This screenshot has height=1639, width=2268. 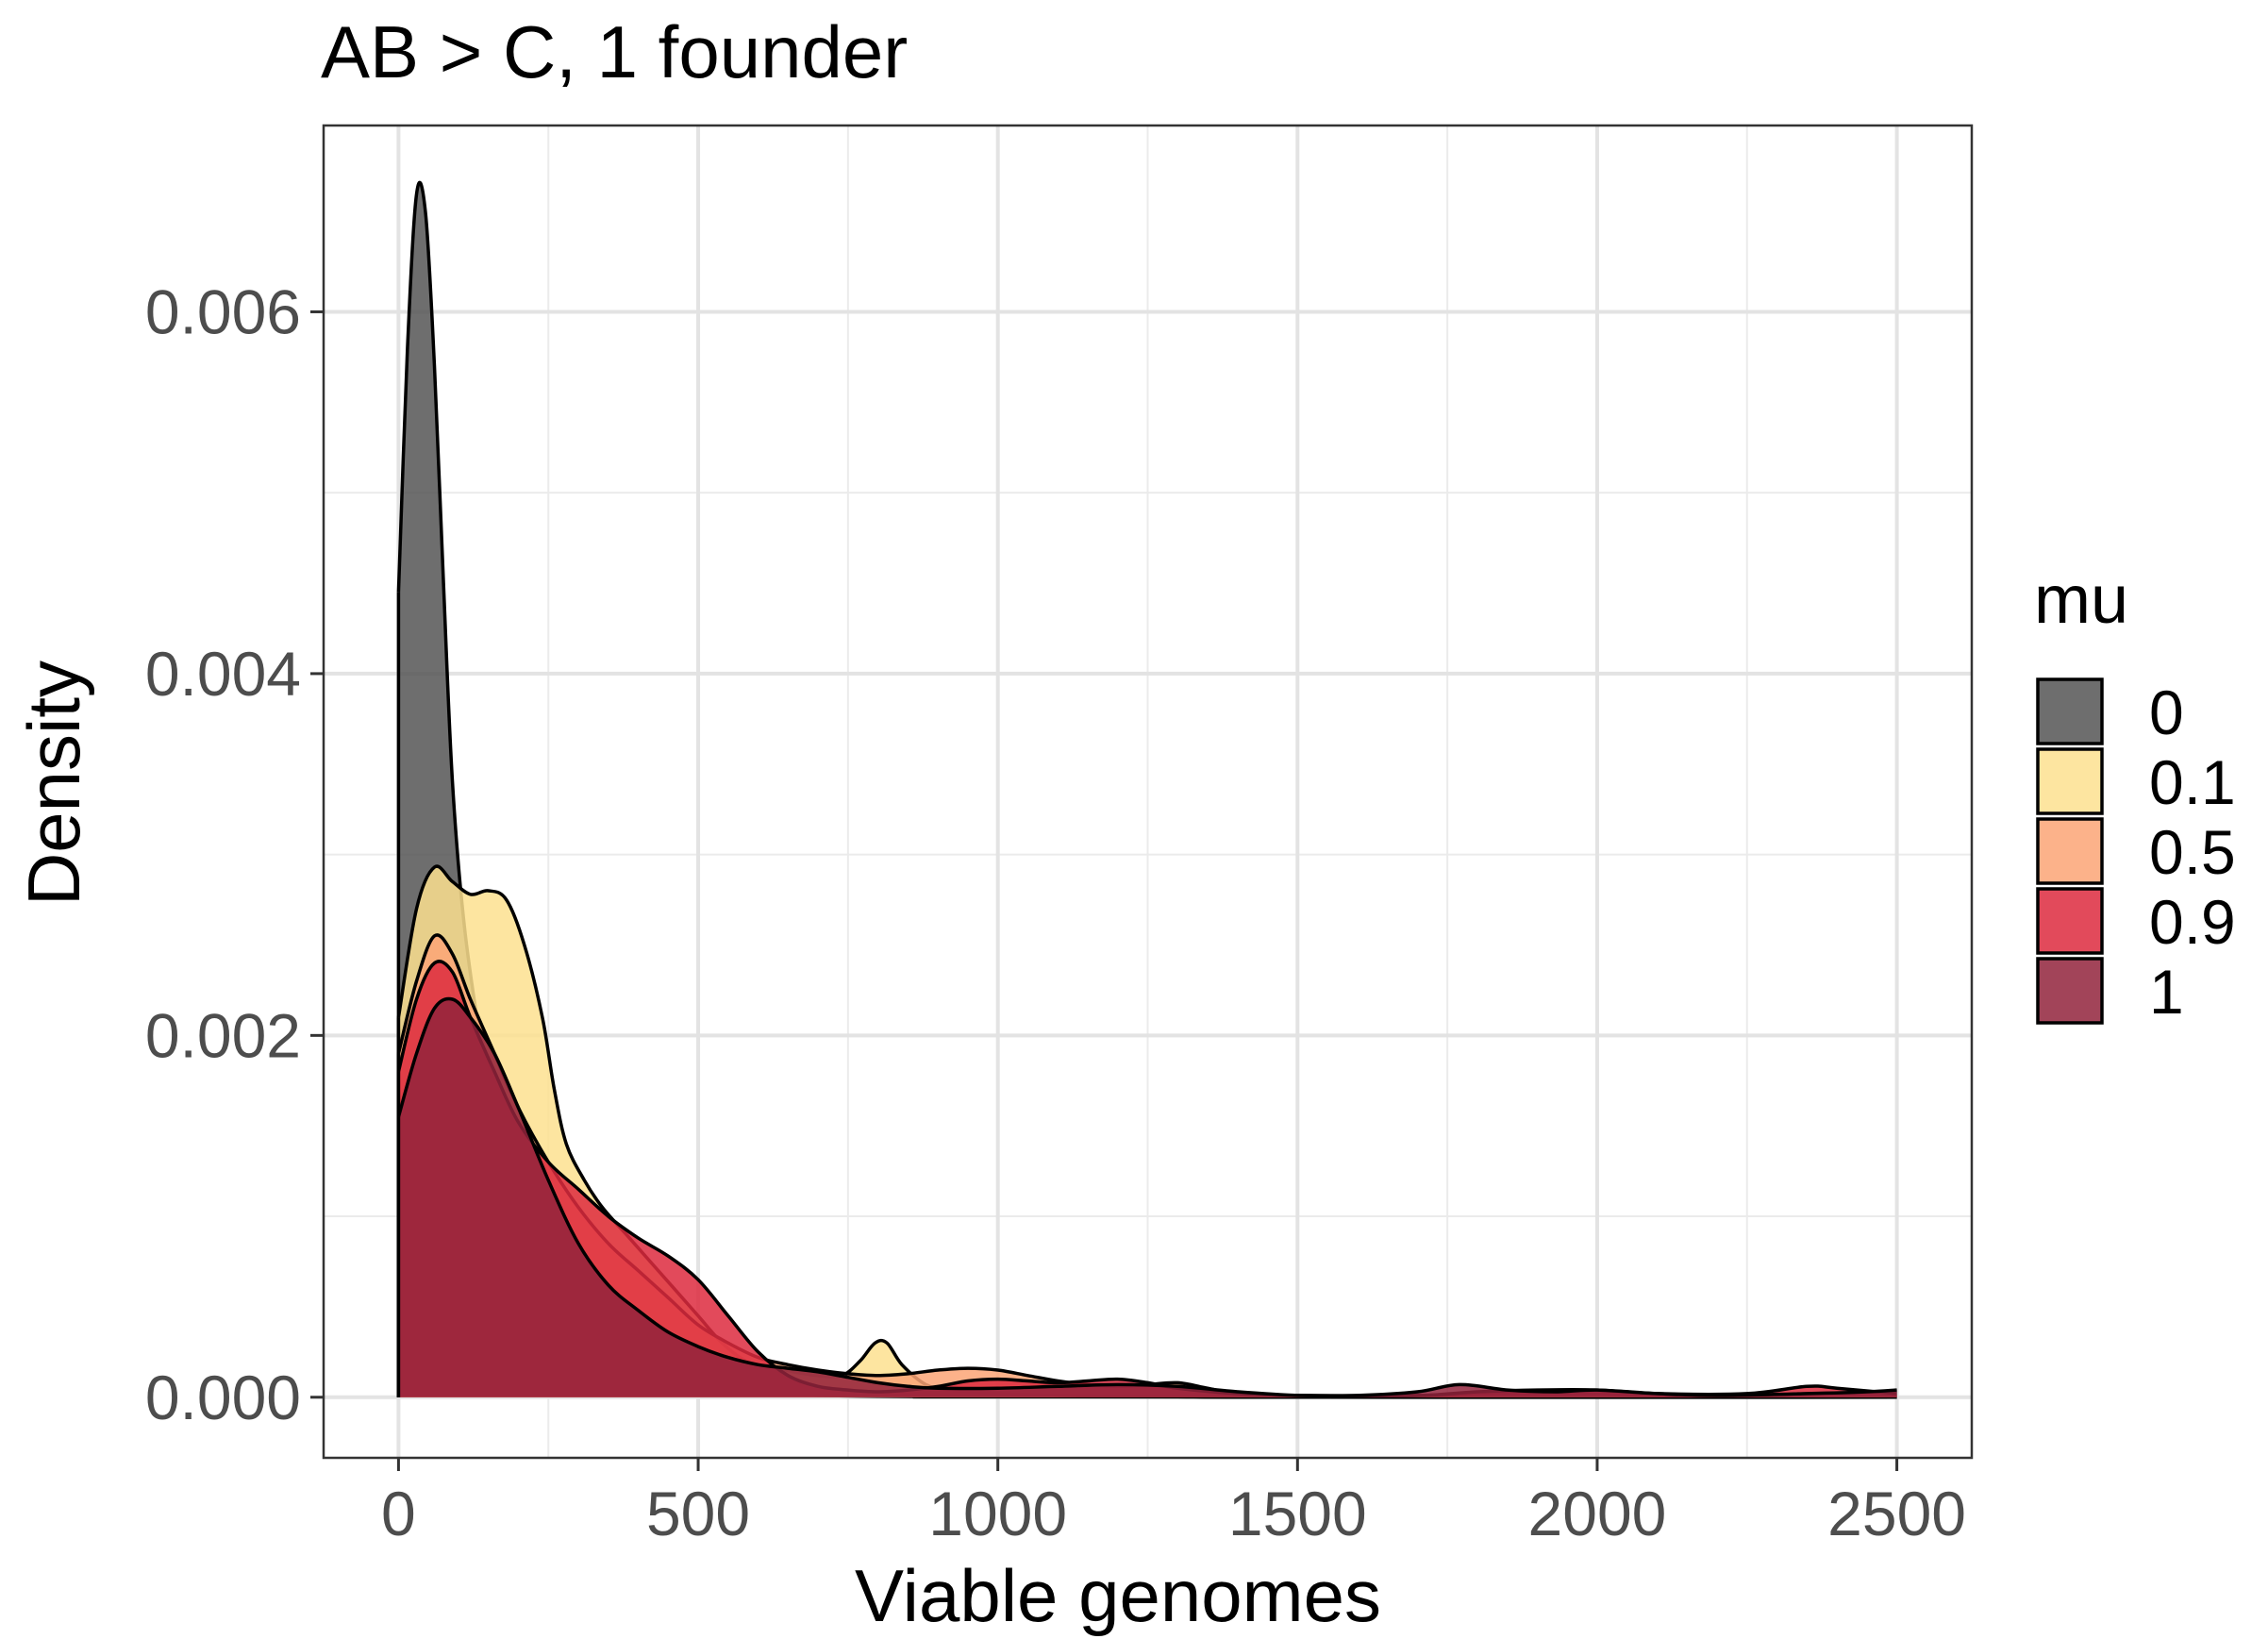 What do you see at coordinates (2166, 712) in the screenshot?
I see `legend-label-mu-0: 0` at bounding box center [2166, 712].